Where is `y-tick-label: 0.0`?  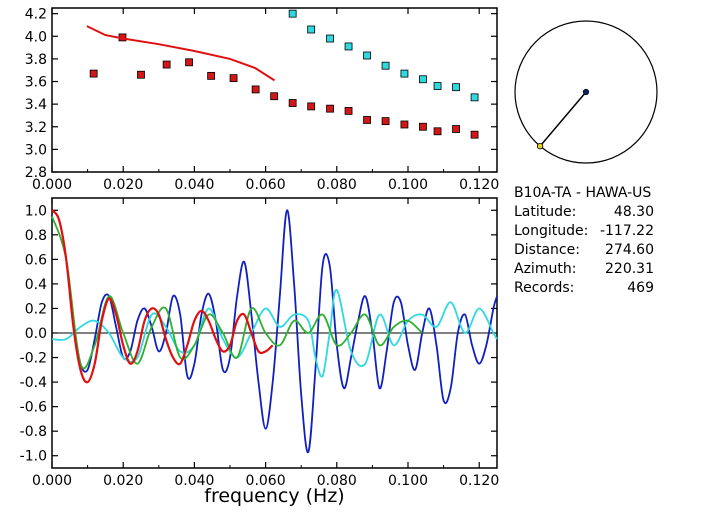
y-tick-label: 0.0 is located at coordinates (36, 334).